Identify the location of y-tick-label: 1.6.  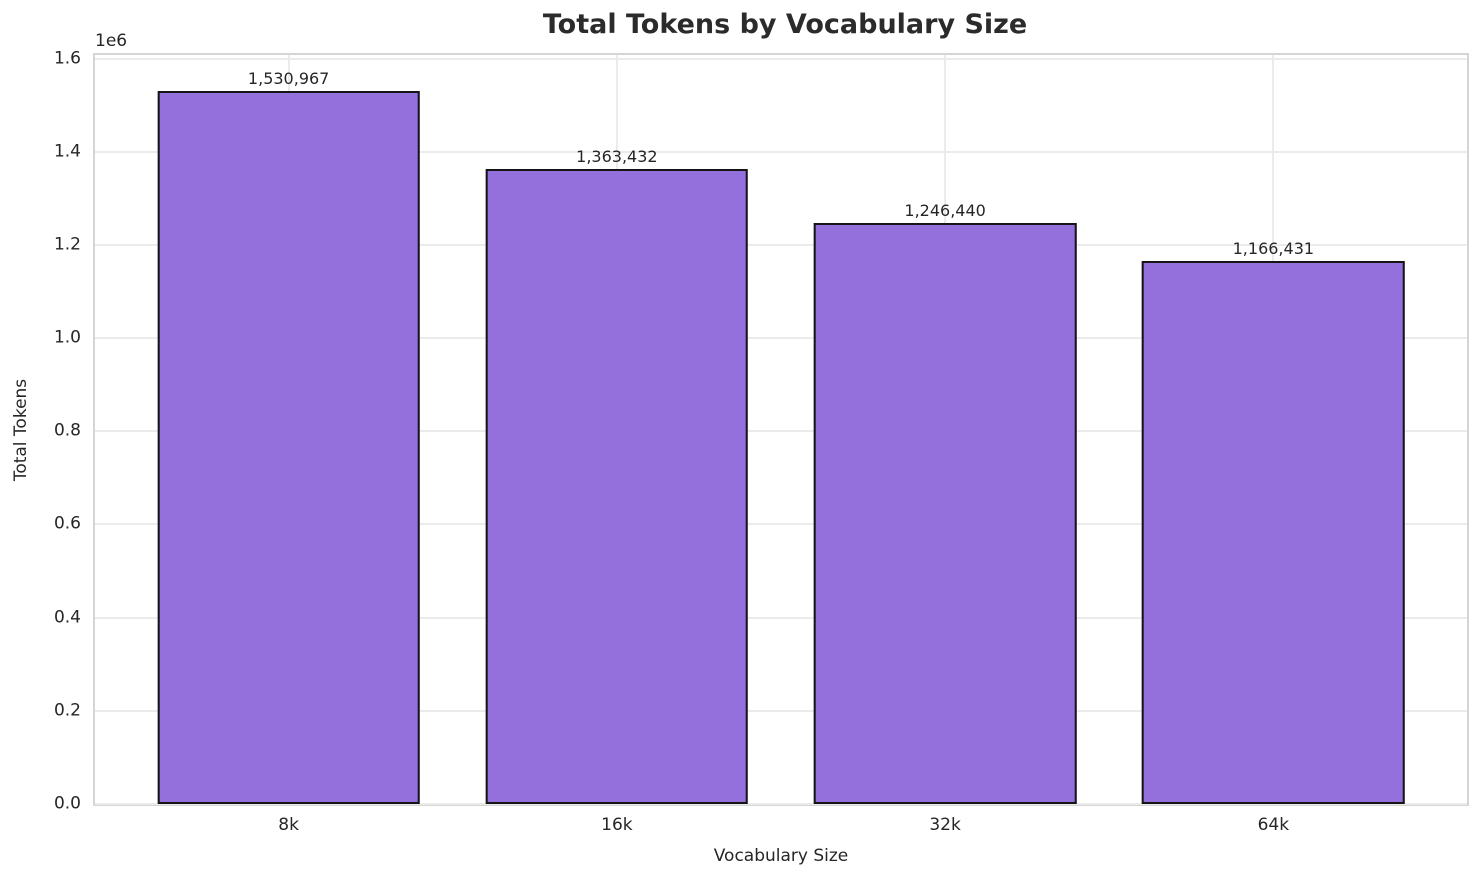
(67, 58).